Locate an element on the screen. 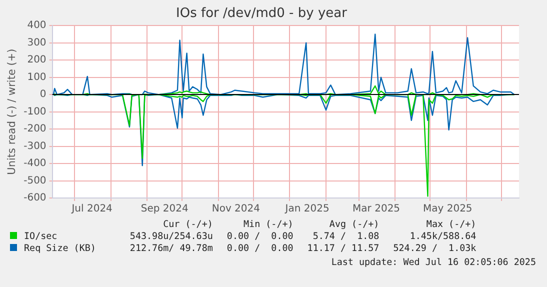  y-tick-label: 300 is located at coordinates (36, 42).